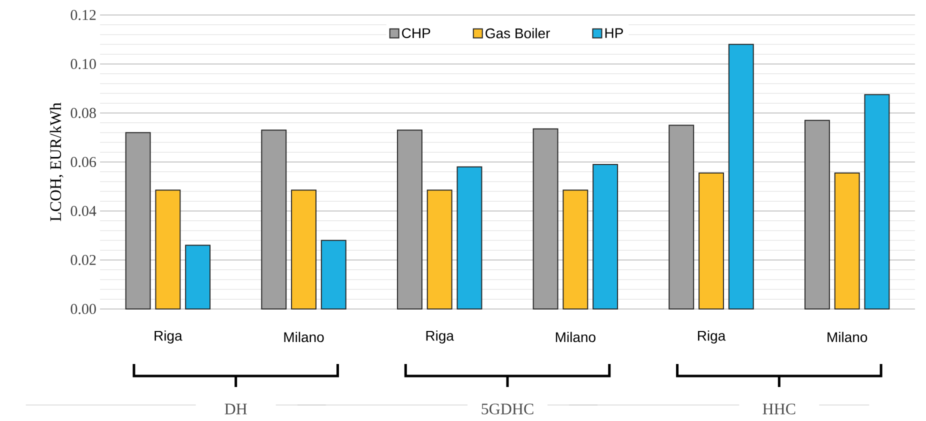  Describe the element at coordinates (508, 409) in the screenshot. I see `text: 5GDHC` at that location.